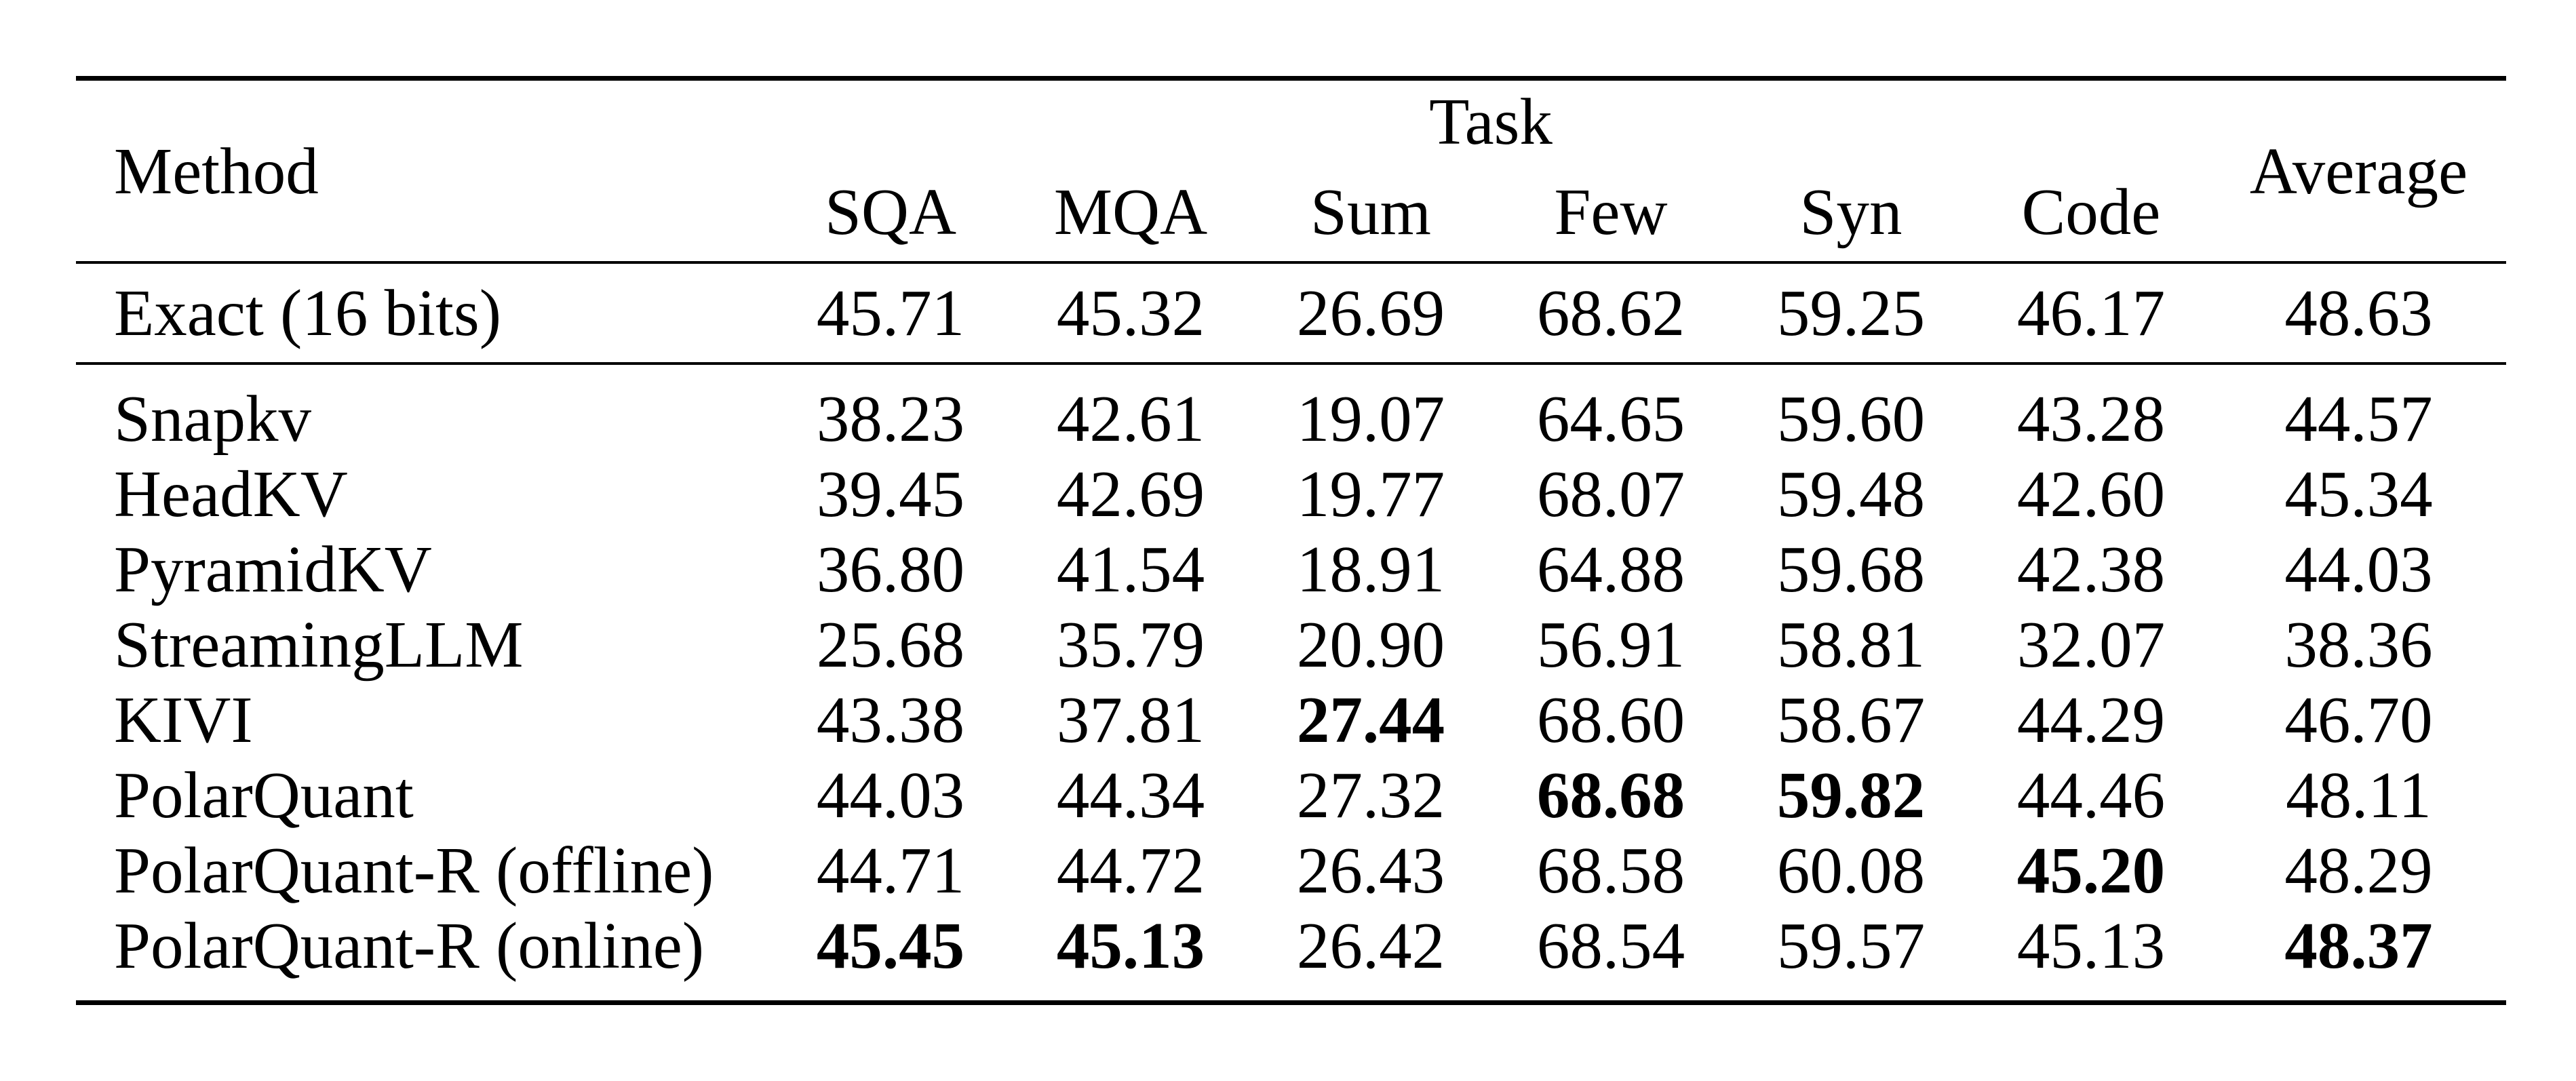  Describe the element at coordinates (2358, 418) in the screenshot. I see `average-value-cell: 44.57` at that location.